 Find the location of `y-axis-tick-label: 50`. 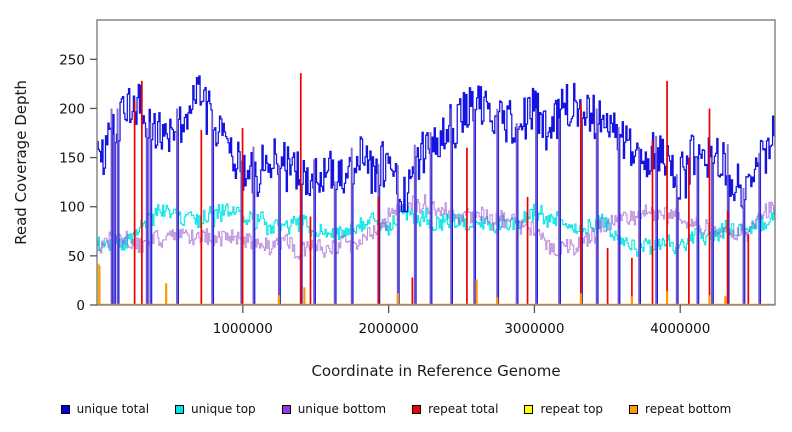

y-axis-tick-label: 50 is located at coordinates (76, 257).